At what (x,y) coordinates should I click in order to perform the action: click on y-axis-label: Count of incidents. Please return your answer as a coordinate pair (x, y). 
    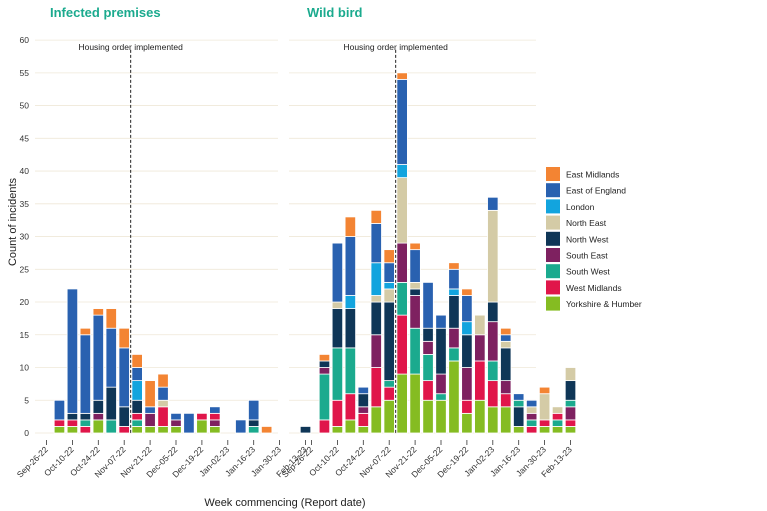
    Looking at the image, I should click on (13, 221).